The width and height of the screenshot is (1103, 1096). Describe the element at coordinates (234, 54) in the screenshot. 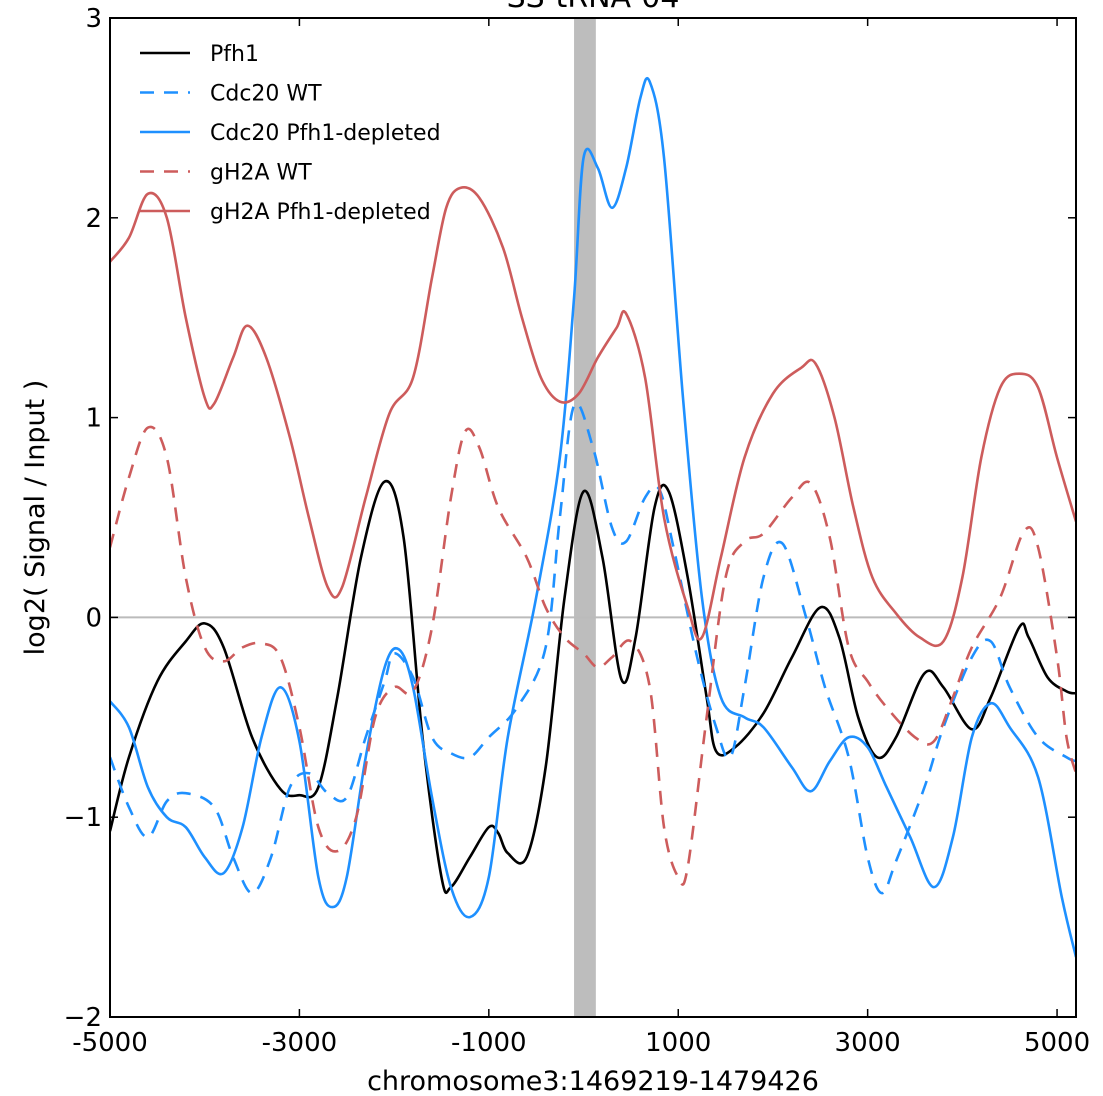

I see `legend-label-pfh1: Pfh1` at that location.